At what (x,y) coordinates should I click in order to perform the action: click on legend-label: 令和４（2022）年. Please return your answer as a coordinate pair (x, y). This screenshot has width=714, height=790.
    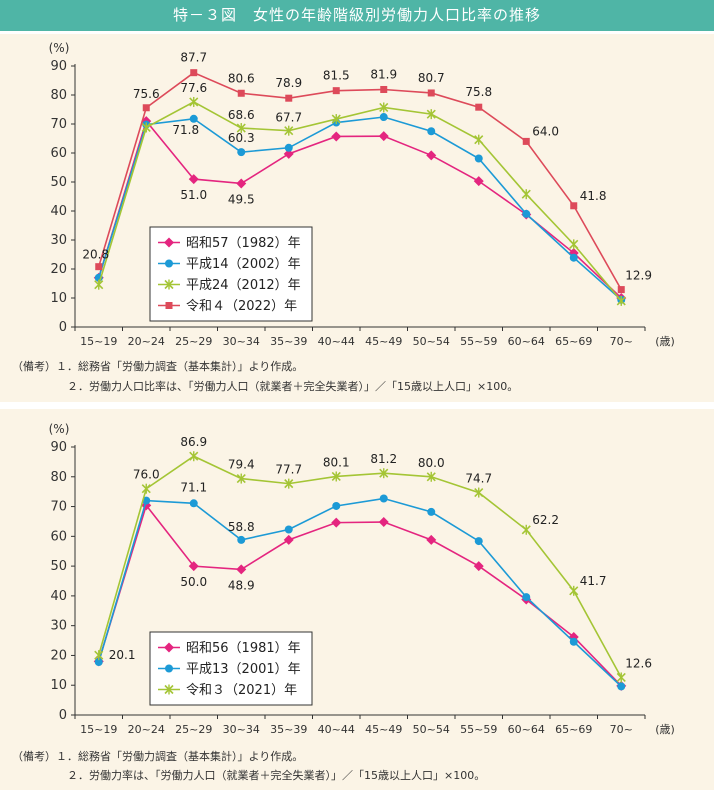
    Looking at the image, I should click on (241, 306).